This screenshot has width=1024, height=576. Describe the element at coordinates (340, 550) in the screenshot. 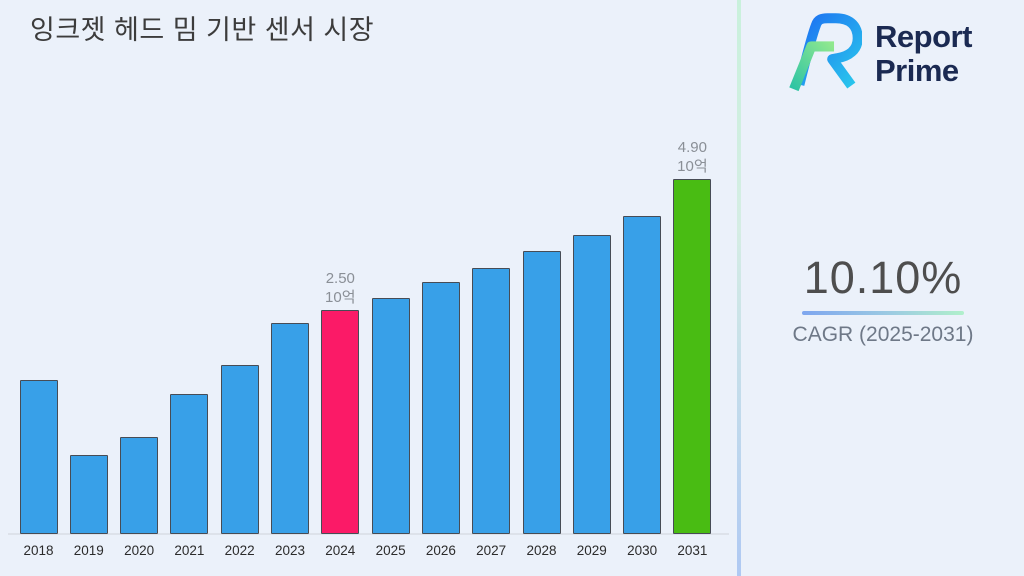

I see `x-tick-2024: 2024` at that location.